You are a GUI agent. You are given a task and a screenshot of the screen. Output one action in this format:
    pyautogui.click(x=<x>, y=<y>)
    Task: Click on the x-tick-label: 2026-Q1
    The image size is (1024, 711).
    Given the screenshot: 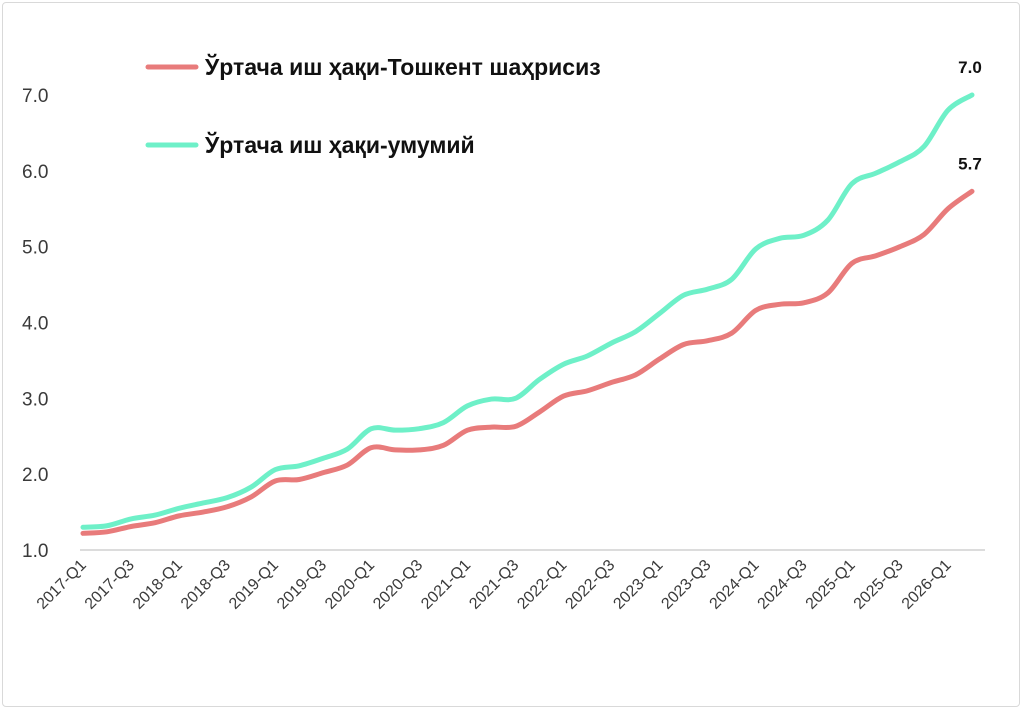 What is the action you would take?
    pyautogui.click(x=927, y=585)
    